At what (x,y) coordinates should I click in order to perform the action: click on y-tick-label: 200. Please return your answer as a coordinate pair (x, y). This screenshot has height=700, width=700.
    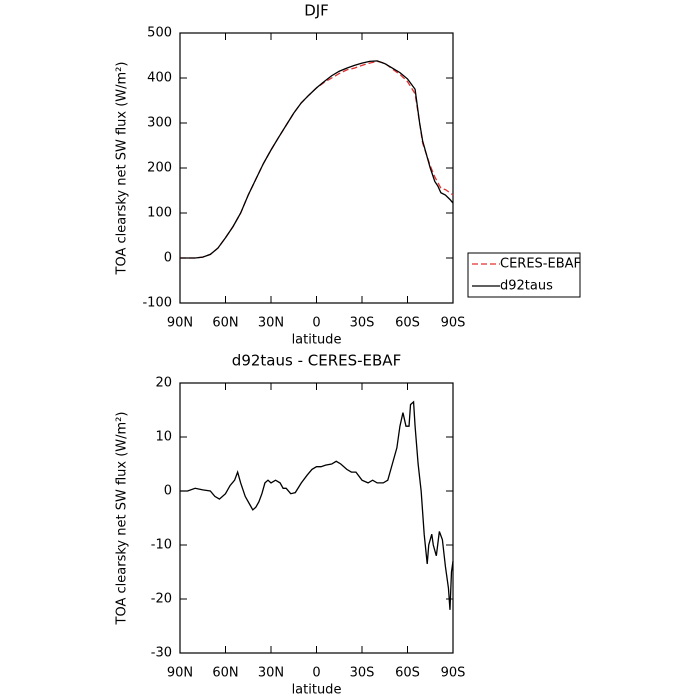
    Looking at the image, I should click on (159, 168).